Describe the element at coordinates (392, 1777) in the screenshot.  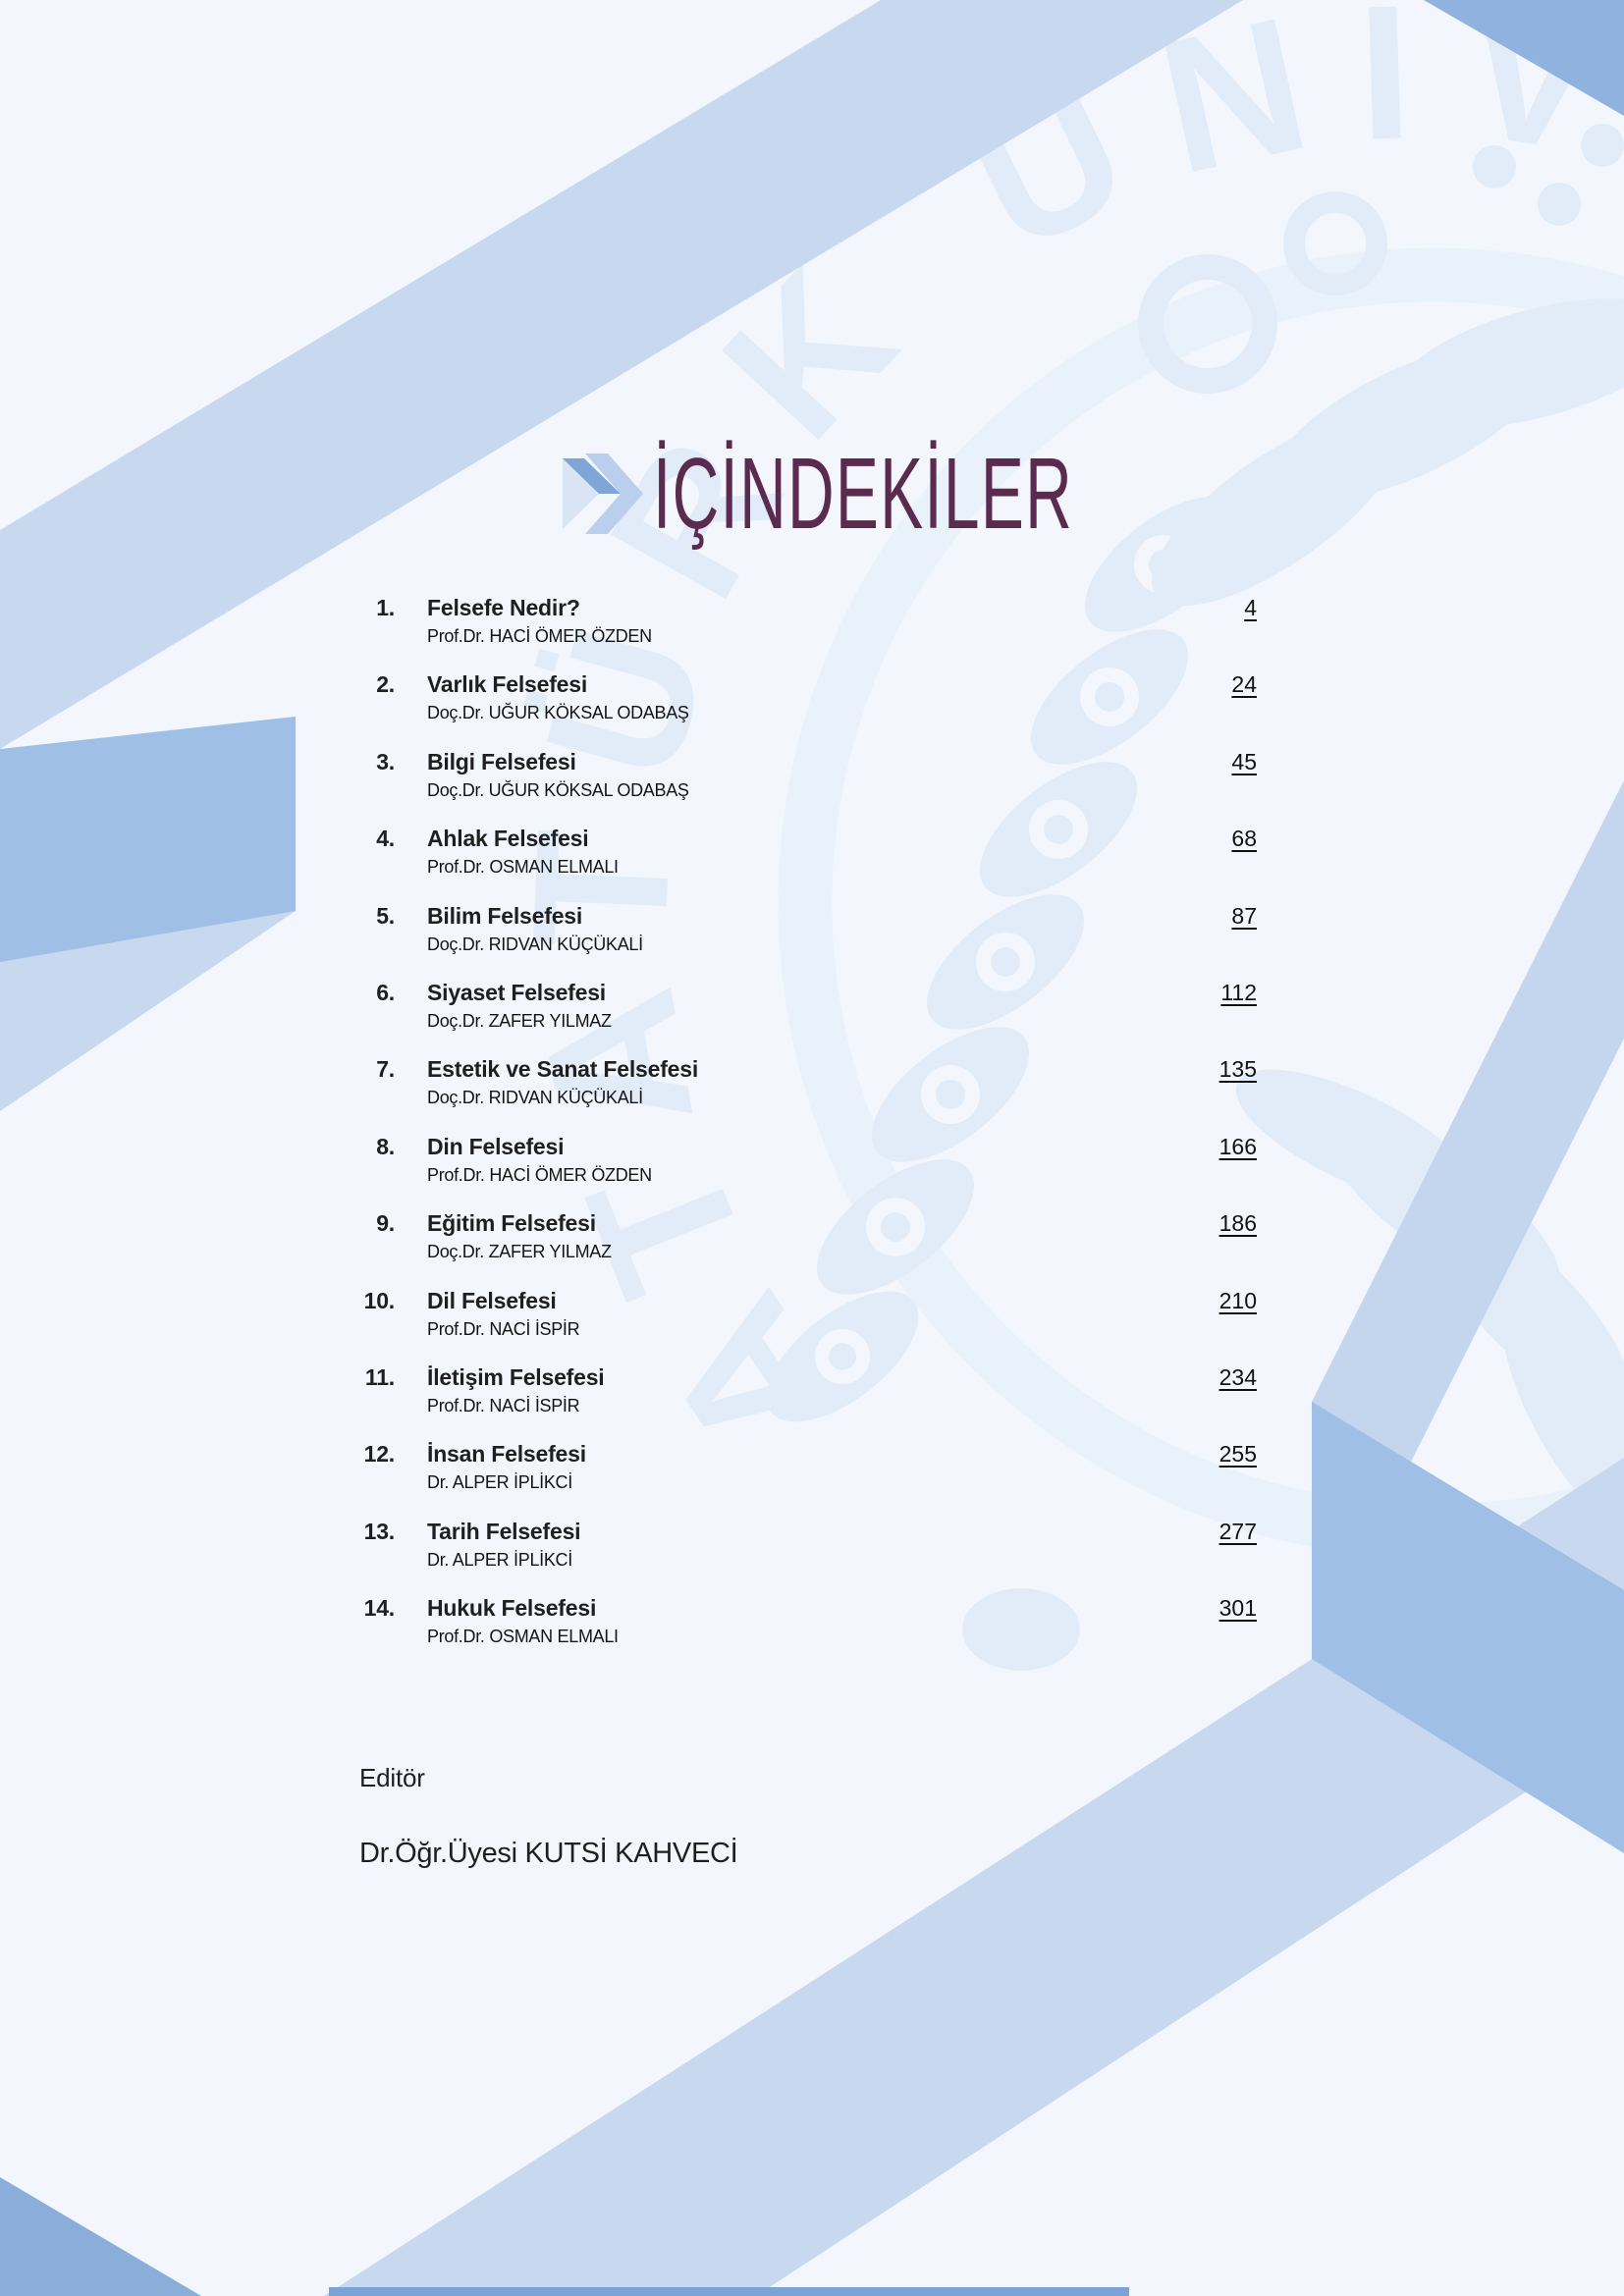
I see `editor-label: Editör` at that location.